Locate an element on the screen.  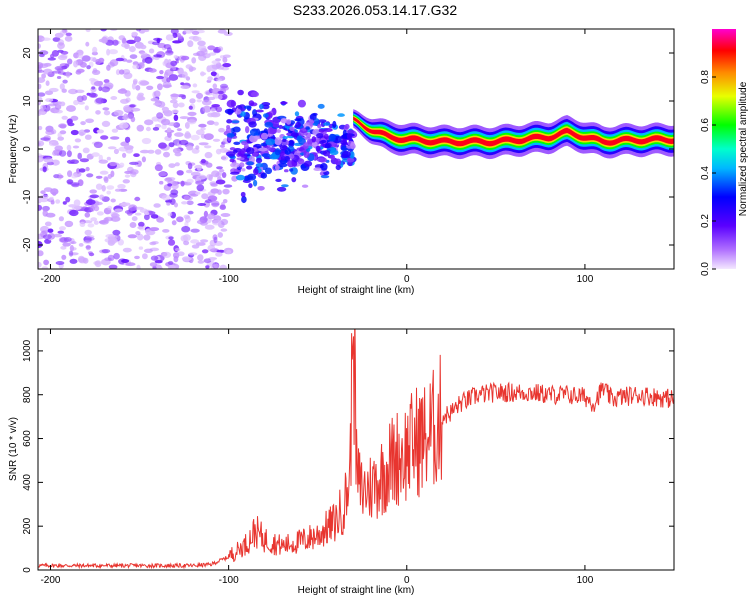
x-tick-label: -200 is located at coordinates (50, 580).